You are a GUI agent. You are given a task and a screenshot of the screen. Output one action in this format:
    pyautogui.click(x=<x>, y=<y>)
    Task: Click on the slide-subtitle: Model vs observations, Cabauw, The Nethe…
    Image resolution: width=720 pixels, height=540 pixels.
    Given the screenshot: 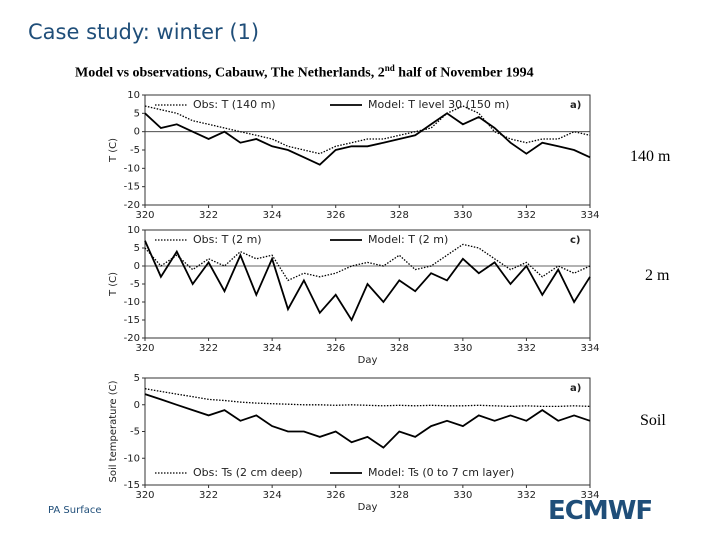 What is the action you would take?
    pyautogui.click(x=304, y=72)
    